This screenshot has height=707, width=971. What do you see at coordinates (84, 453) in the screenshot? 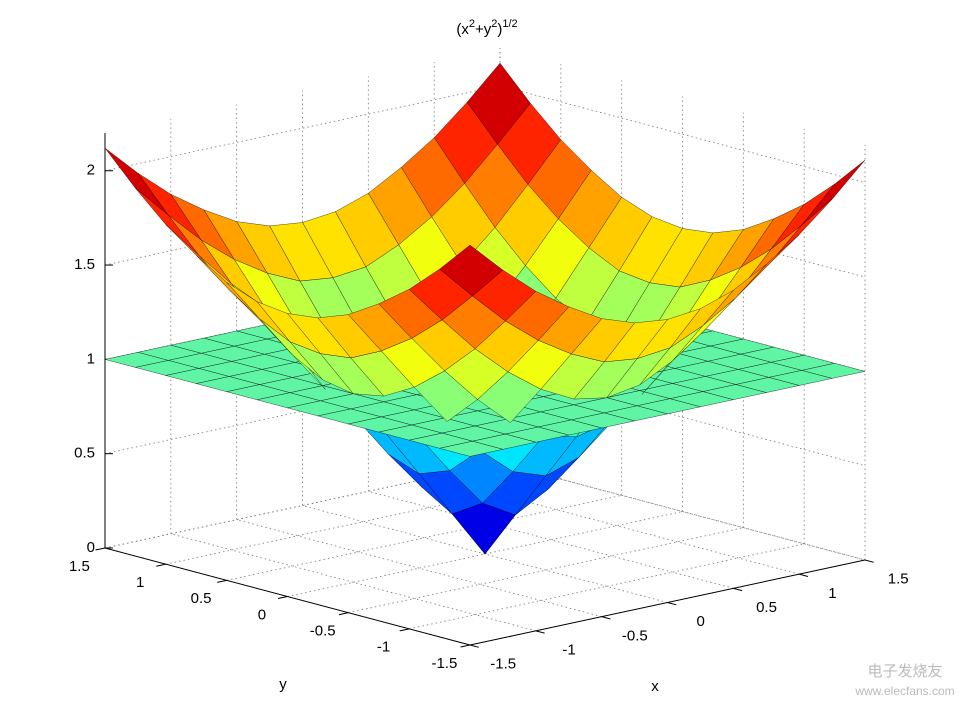
I see `z-tick-label: 0.5` at bounding box center [84, 453].